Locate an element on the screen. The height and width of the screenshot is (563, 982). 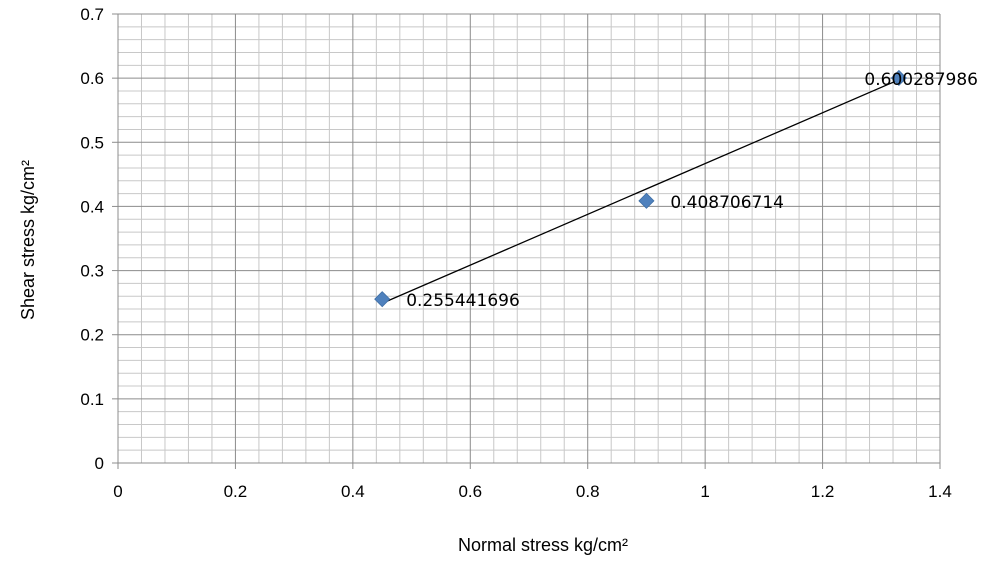
x-tick-label: 1 is located at coordinates (704, 491).